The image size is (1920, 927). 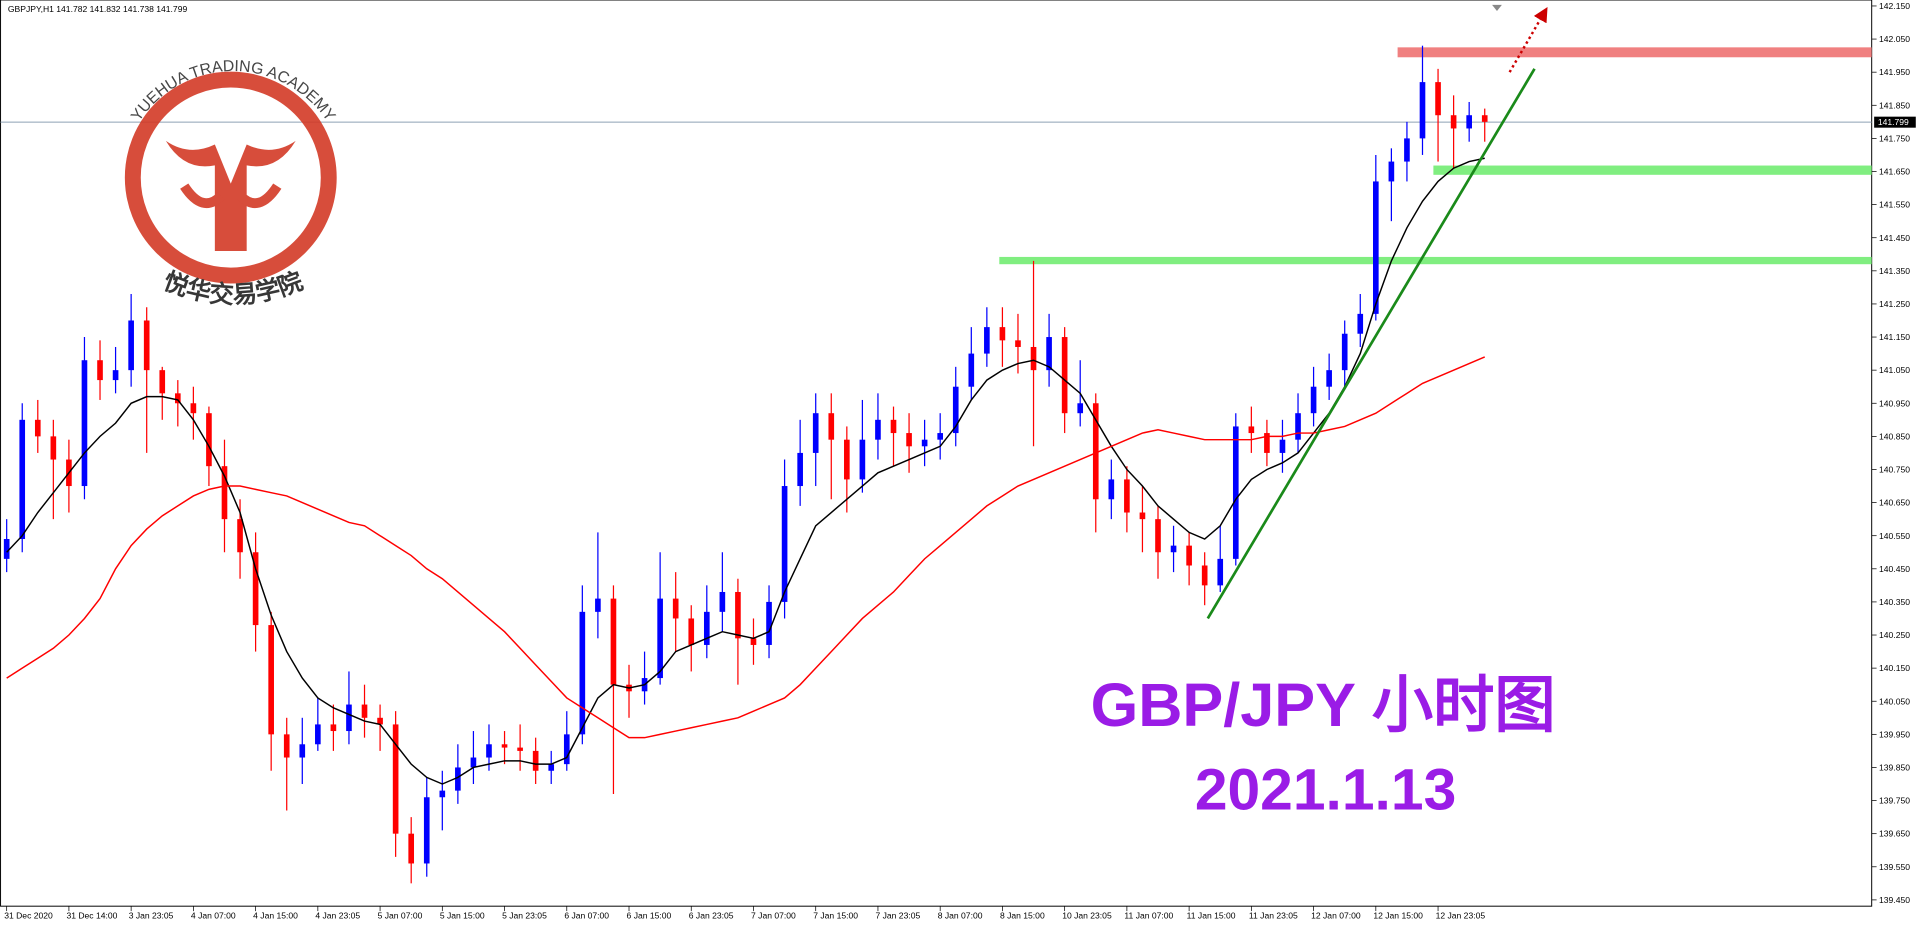 I want to click on x-tick-label: 7 Jan 07:00, so click(x=773, y=915).